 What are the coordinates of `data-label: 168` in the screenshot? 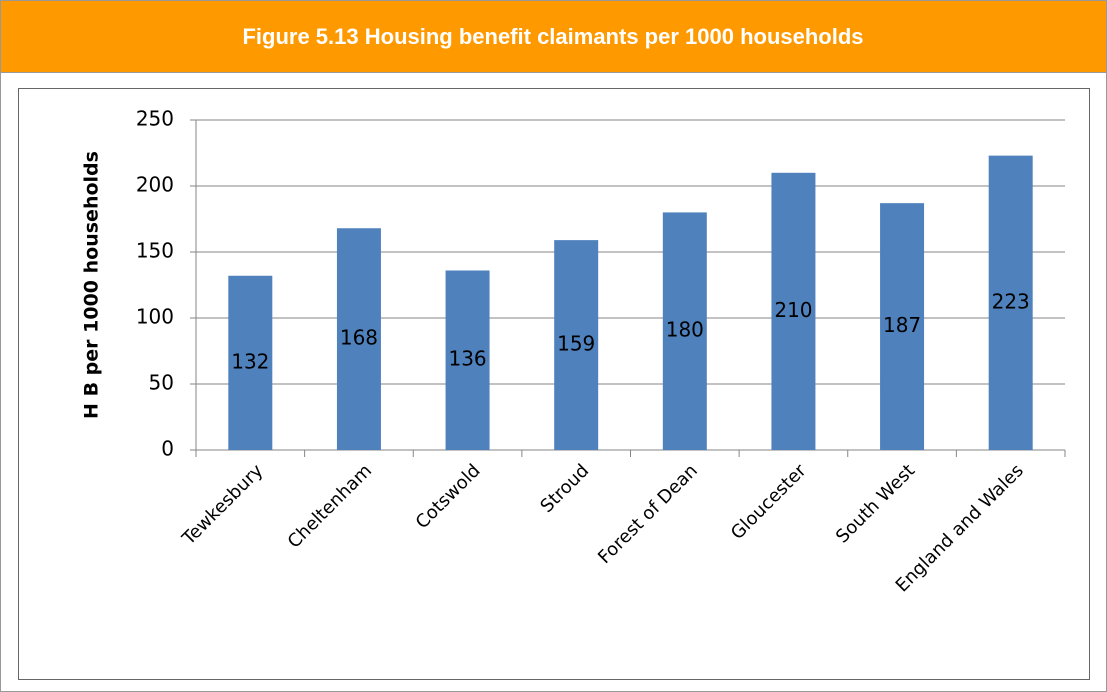 It's located at (359, 338).